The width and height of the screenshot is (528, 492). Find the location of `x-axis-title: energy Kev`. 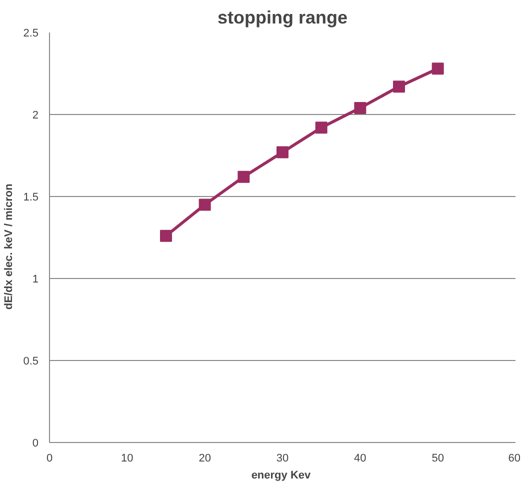

x-axis-title: energy Kev is located at coordinates (281, 476).